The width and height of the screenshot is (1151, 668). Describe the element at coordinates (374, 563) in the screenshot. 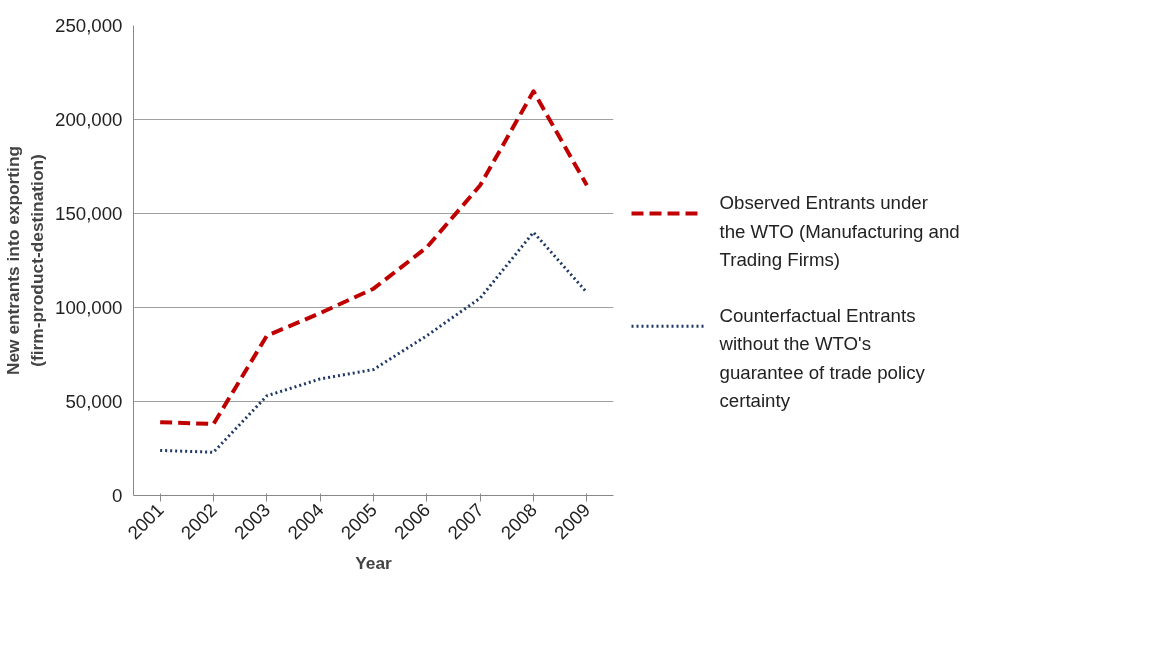

I see `x-axis-title: Year` at that location.